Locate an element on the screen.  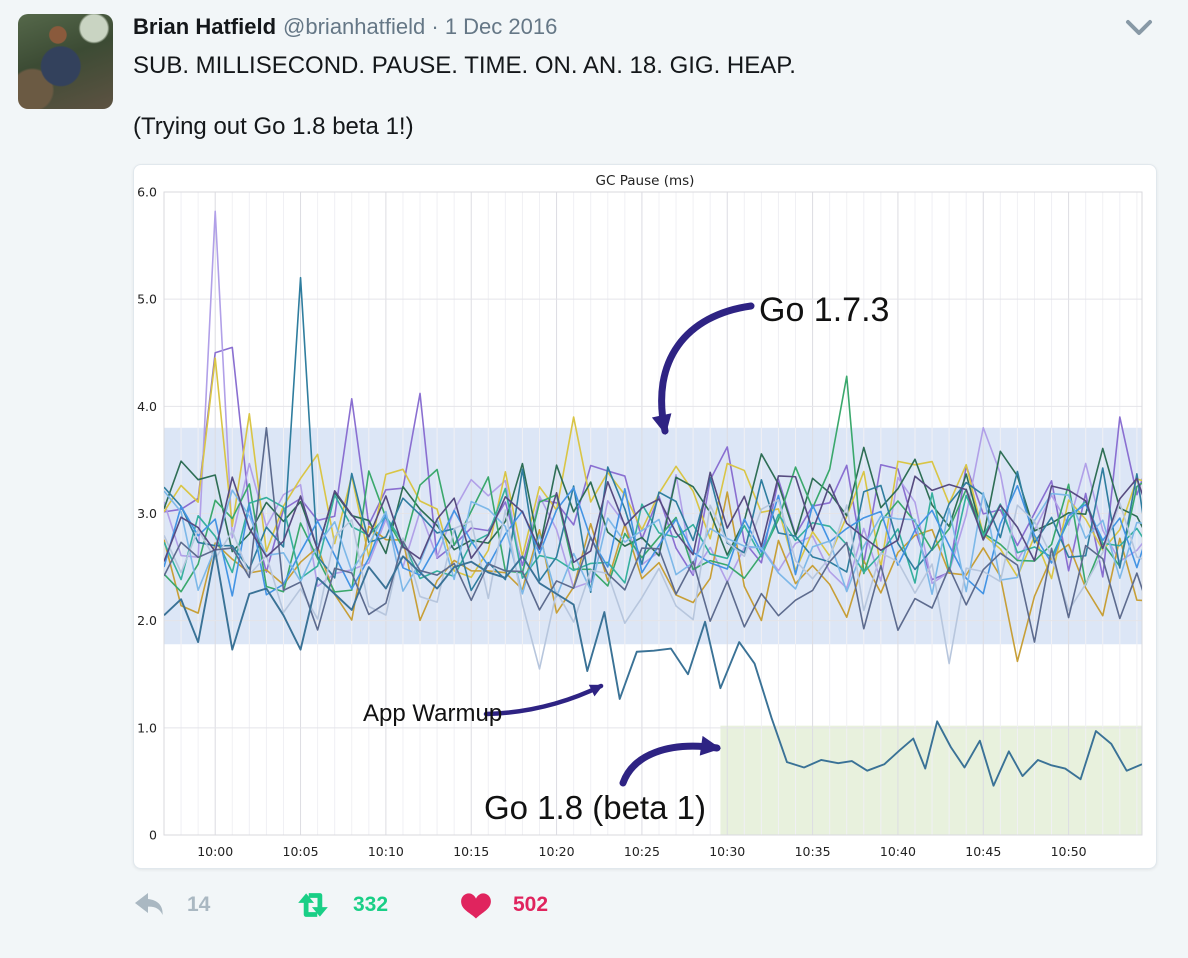
go-1.7.3-label: Go 1.7.3 is located at coordinates (824, 310).